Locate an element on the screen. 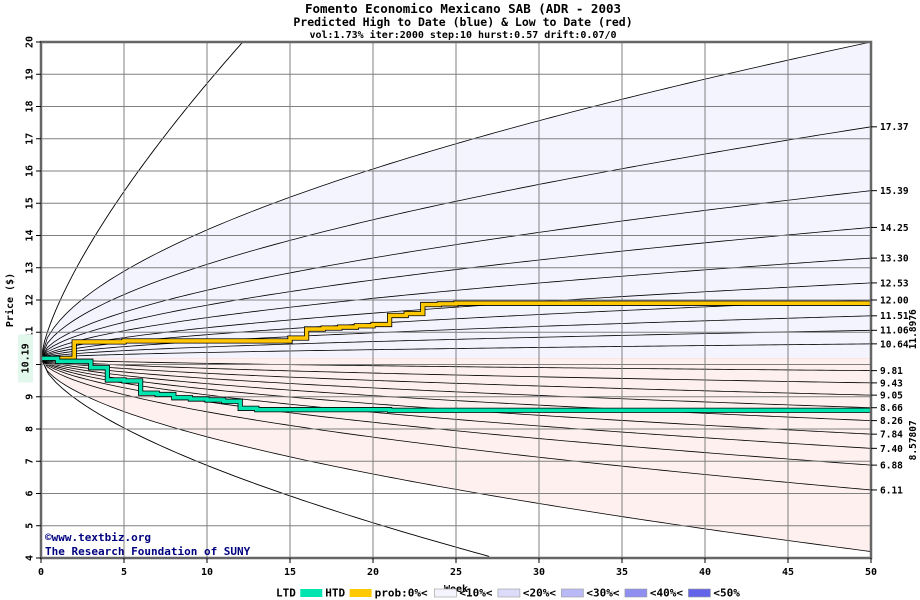 Image resolution: width=920 pixels, height=600 pixels. y-tick-label: 13 is located at coordinates (30, 268).